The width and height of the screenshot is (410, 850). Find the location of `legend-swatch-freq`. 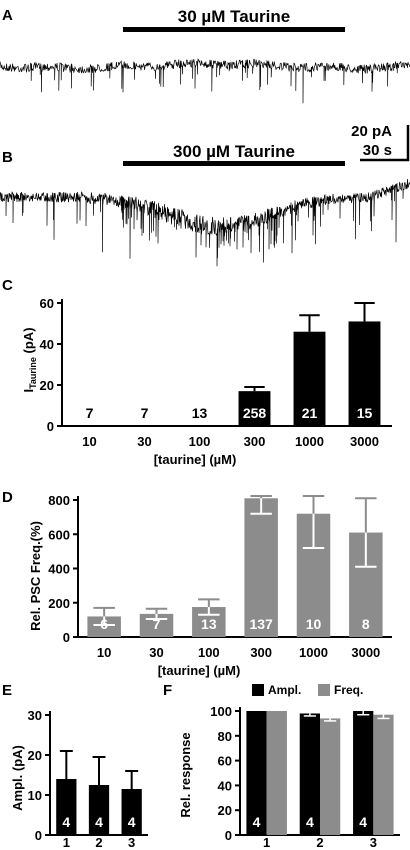

legend-swatch-freq is located at coordinates (324, 690).